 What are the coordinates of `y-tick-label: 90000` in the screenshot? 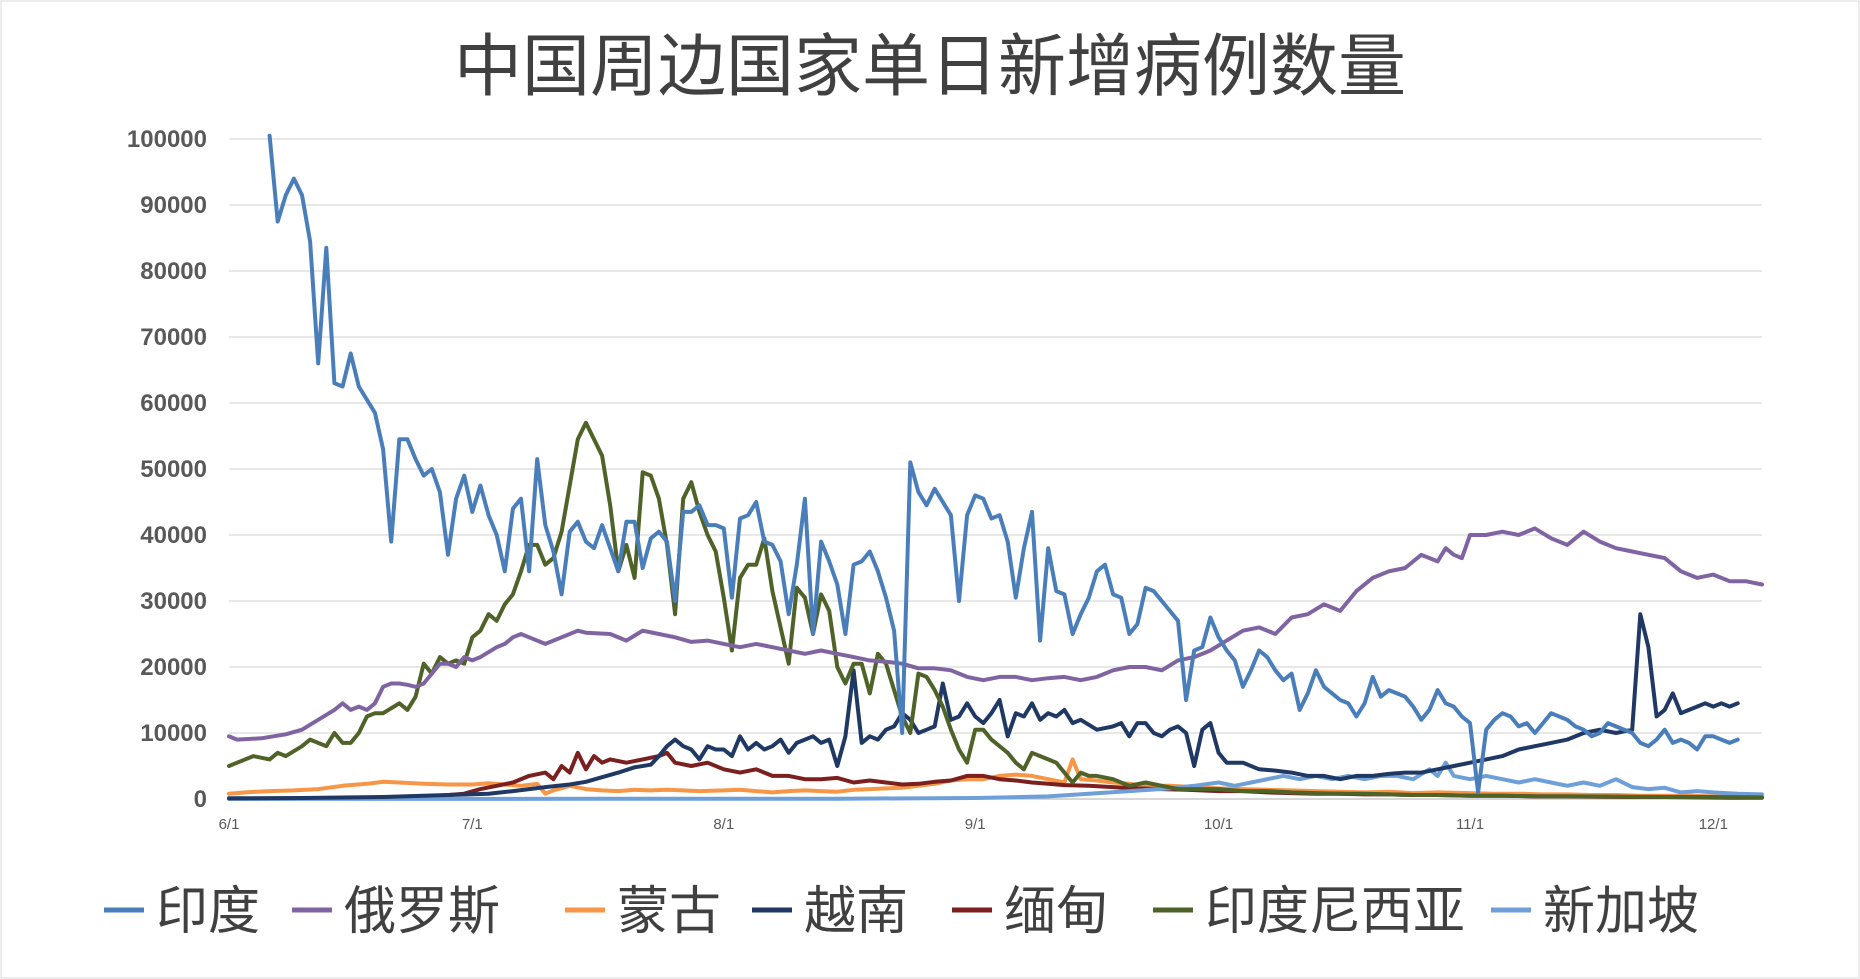 It's located at (173, 205).